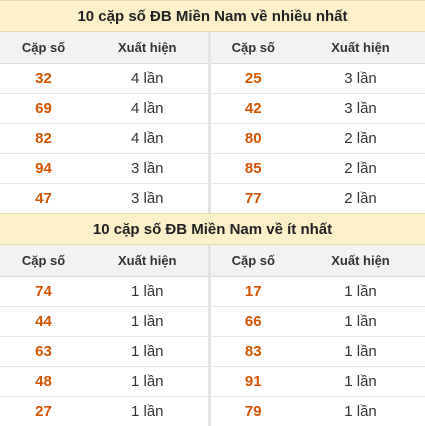 The width and height of the screenshot is (425, 426). I want to click on table-row: 48 1 lần 91 1 lần, so click(212, 382).